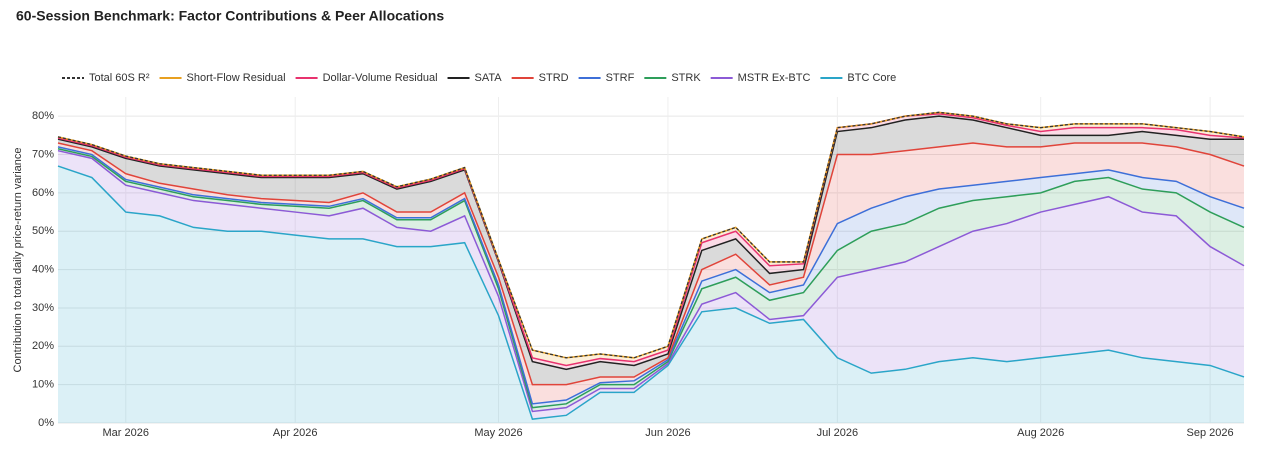  Describe the element at coordinates (498, 433) in the screenshot. I see `x-tick-label: May 2026` at that location.